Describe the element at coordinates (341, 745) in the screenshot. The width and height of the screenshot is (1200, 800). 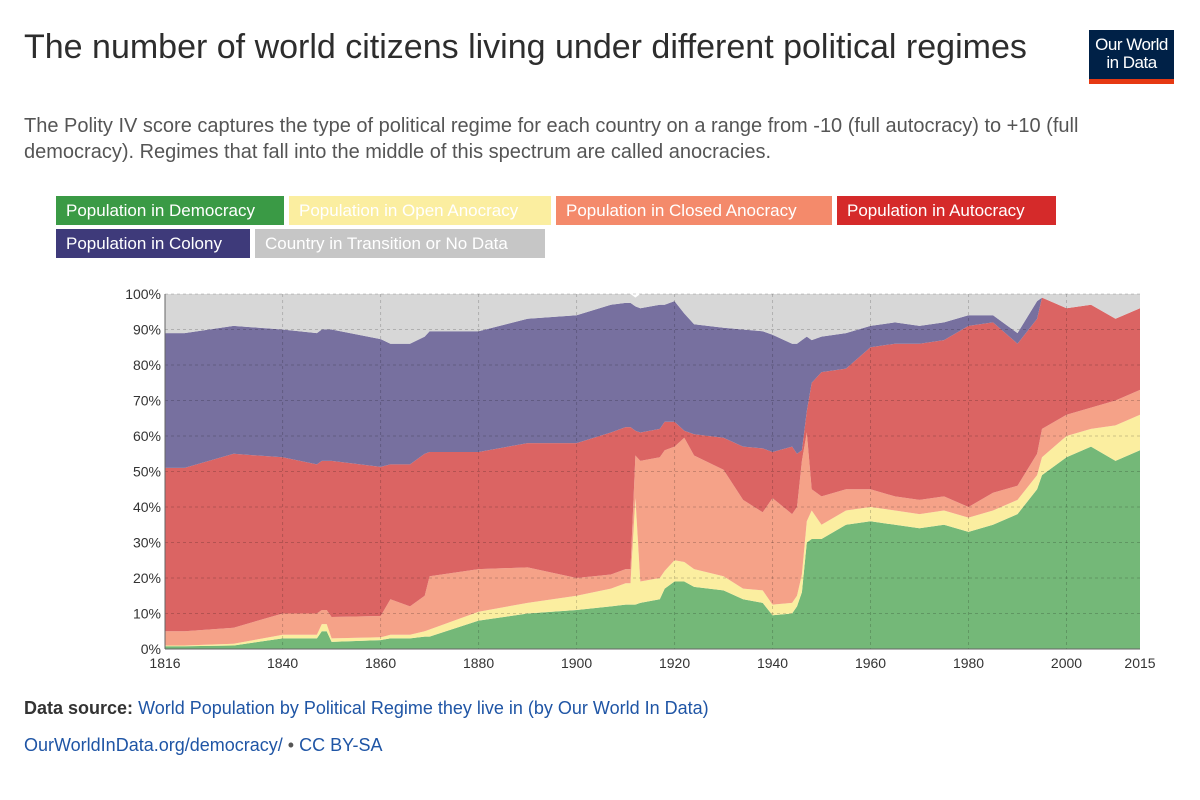
I see `footer-license-link: CC BY-SA` at that location.